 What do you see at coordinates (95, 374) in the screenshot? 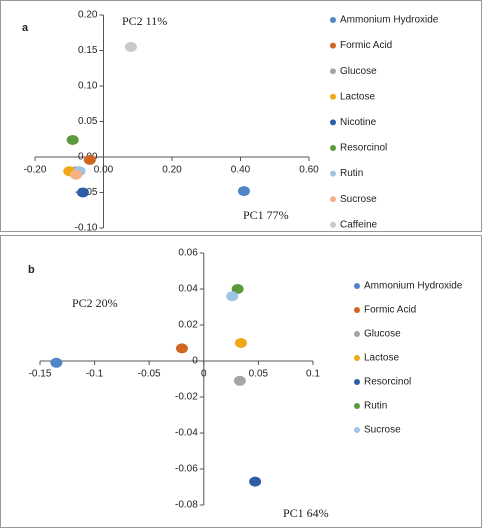
I see `x-tick-label: -0.1` at bounding box center [95, 374].